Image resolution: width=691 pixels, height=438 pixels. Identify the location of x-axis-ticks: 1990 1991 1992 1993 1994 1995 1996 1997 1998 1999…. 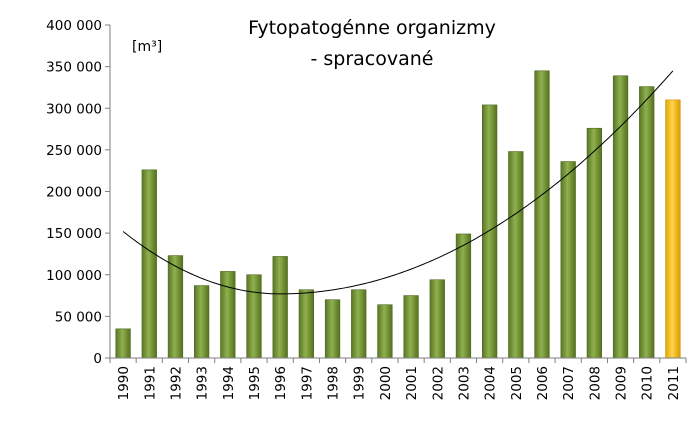
(398, 379).